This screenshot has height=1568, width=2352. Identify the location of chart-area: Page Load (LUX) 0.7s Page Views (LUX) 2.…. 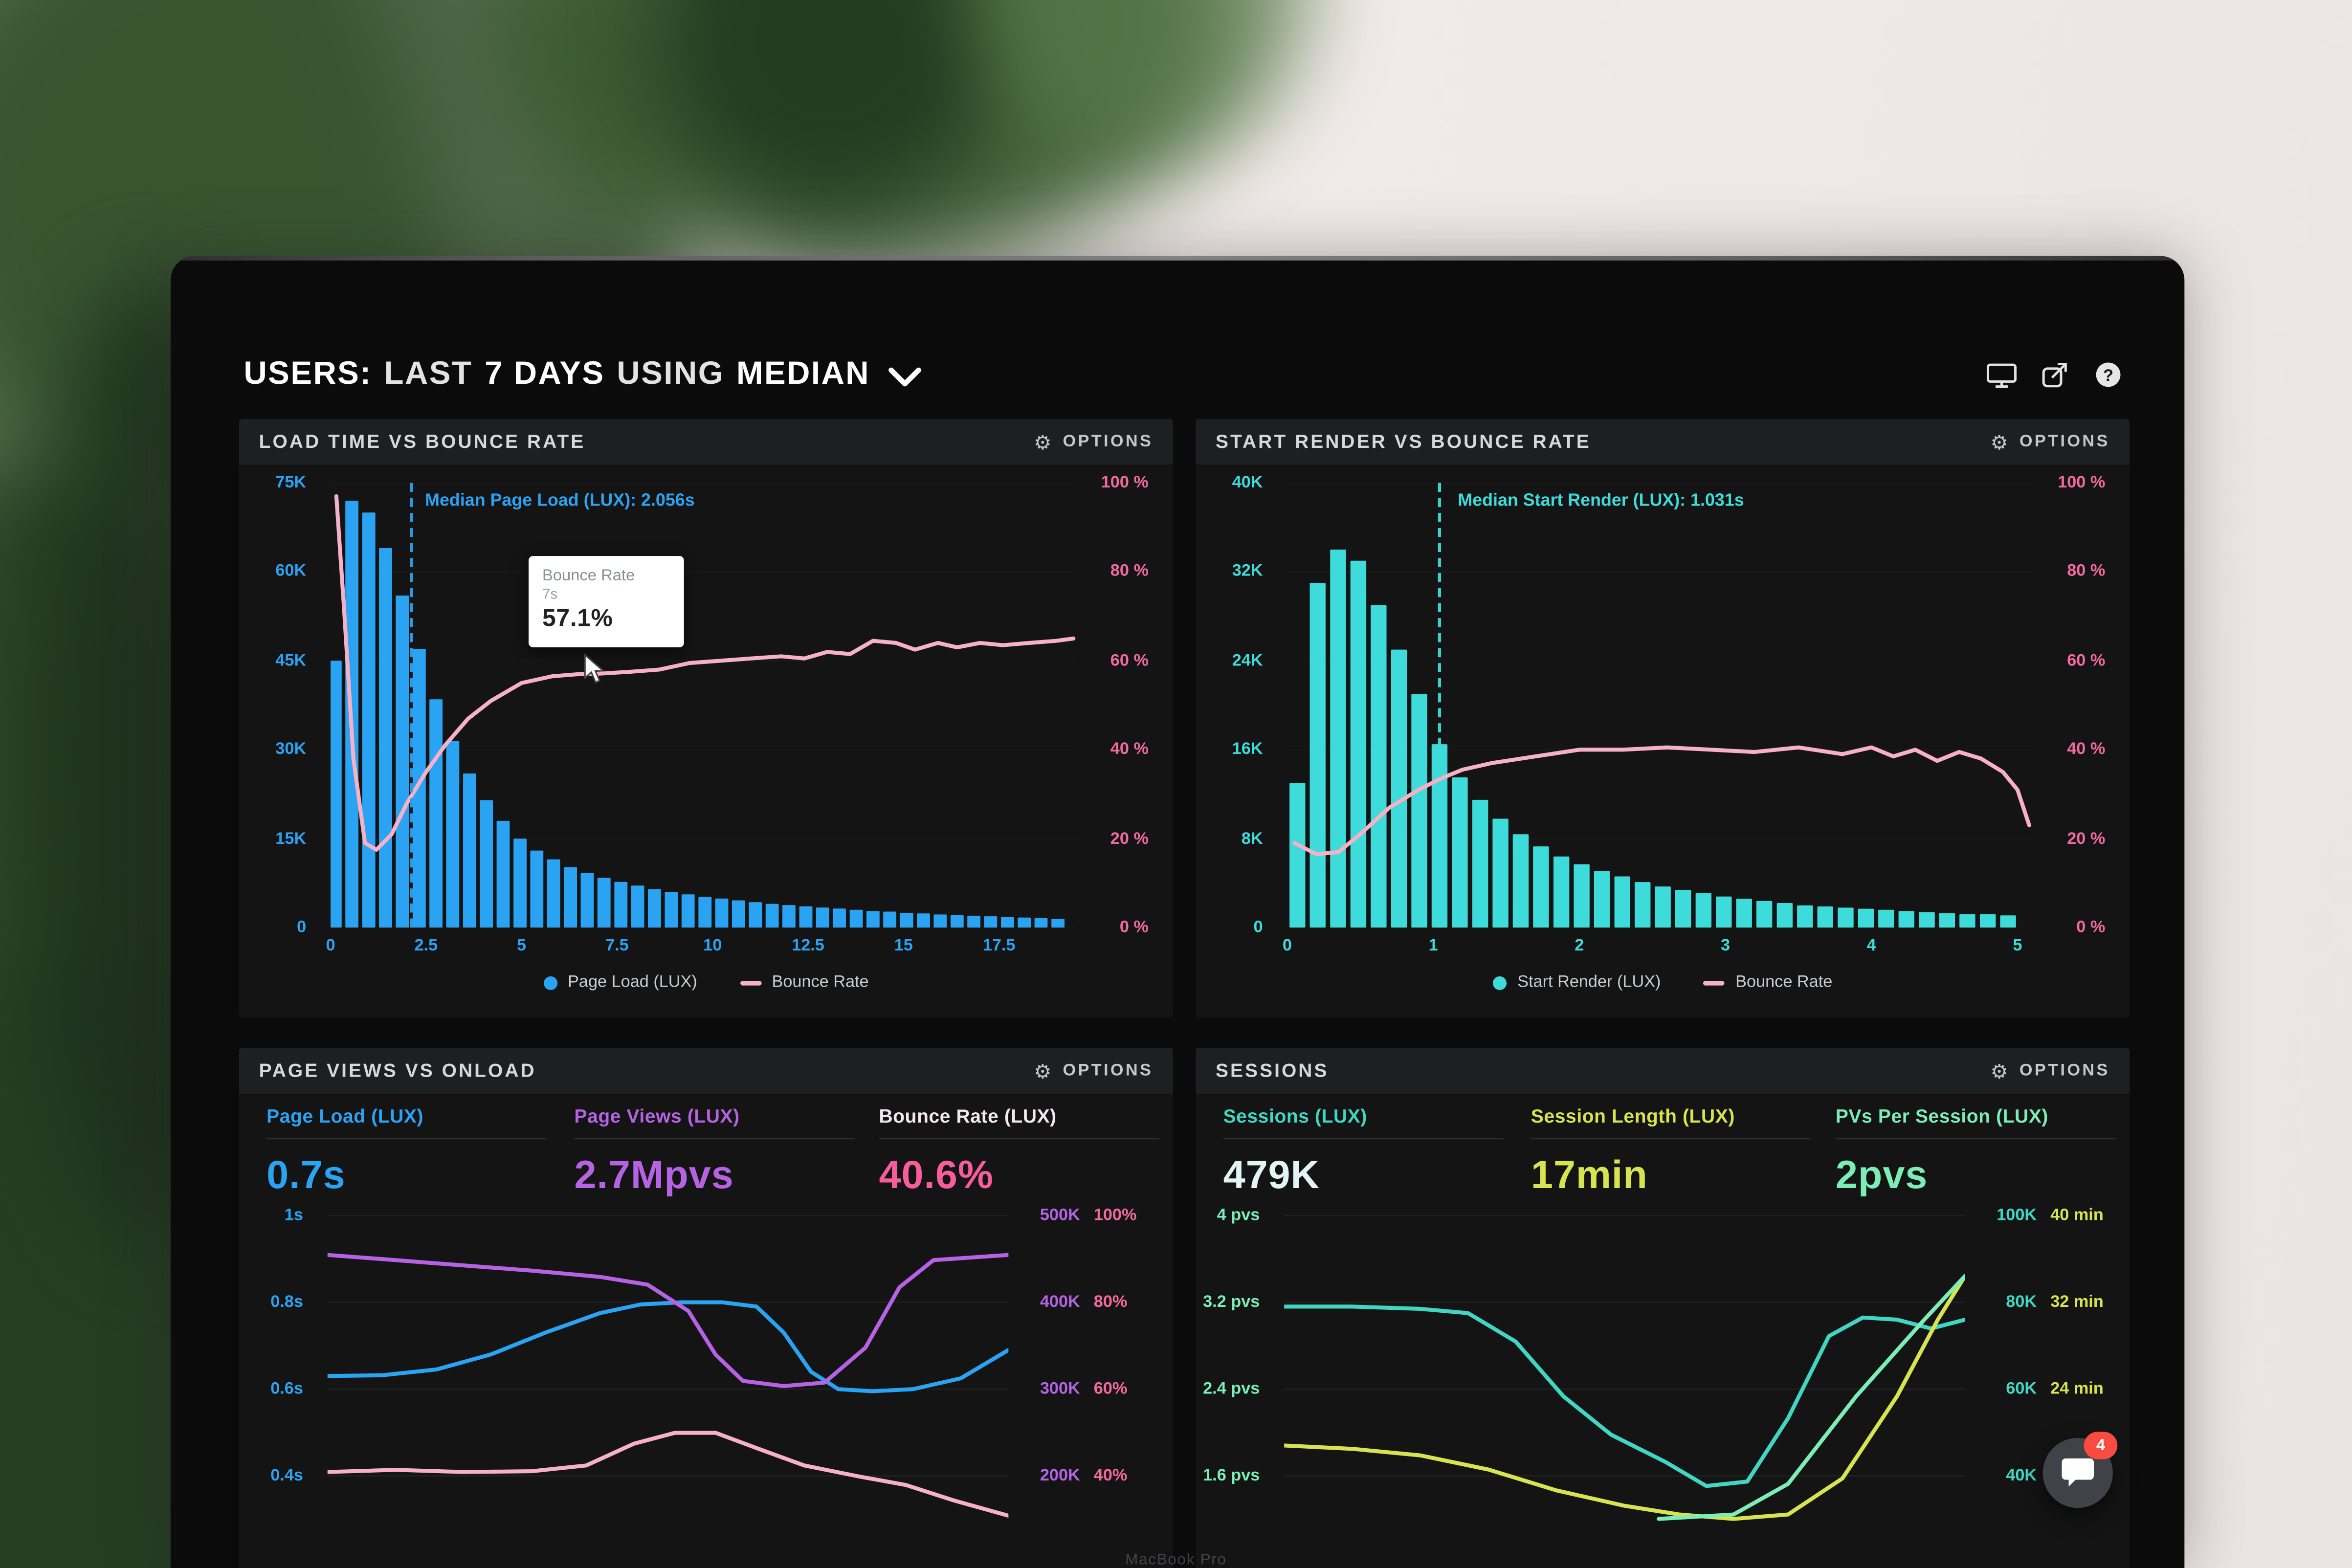
(706, 1331).